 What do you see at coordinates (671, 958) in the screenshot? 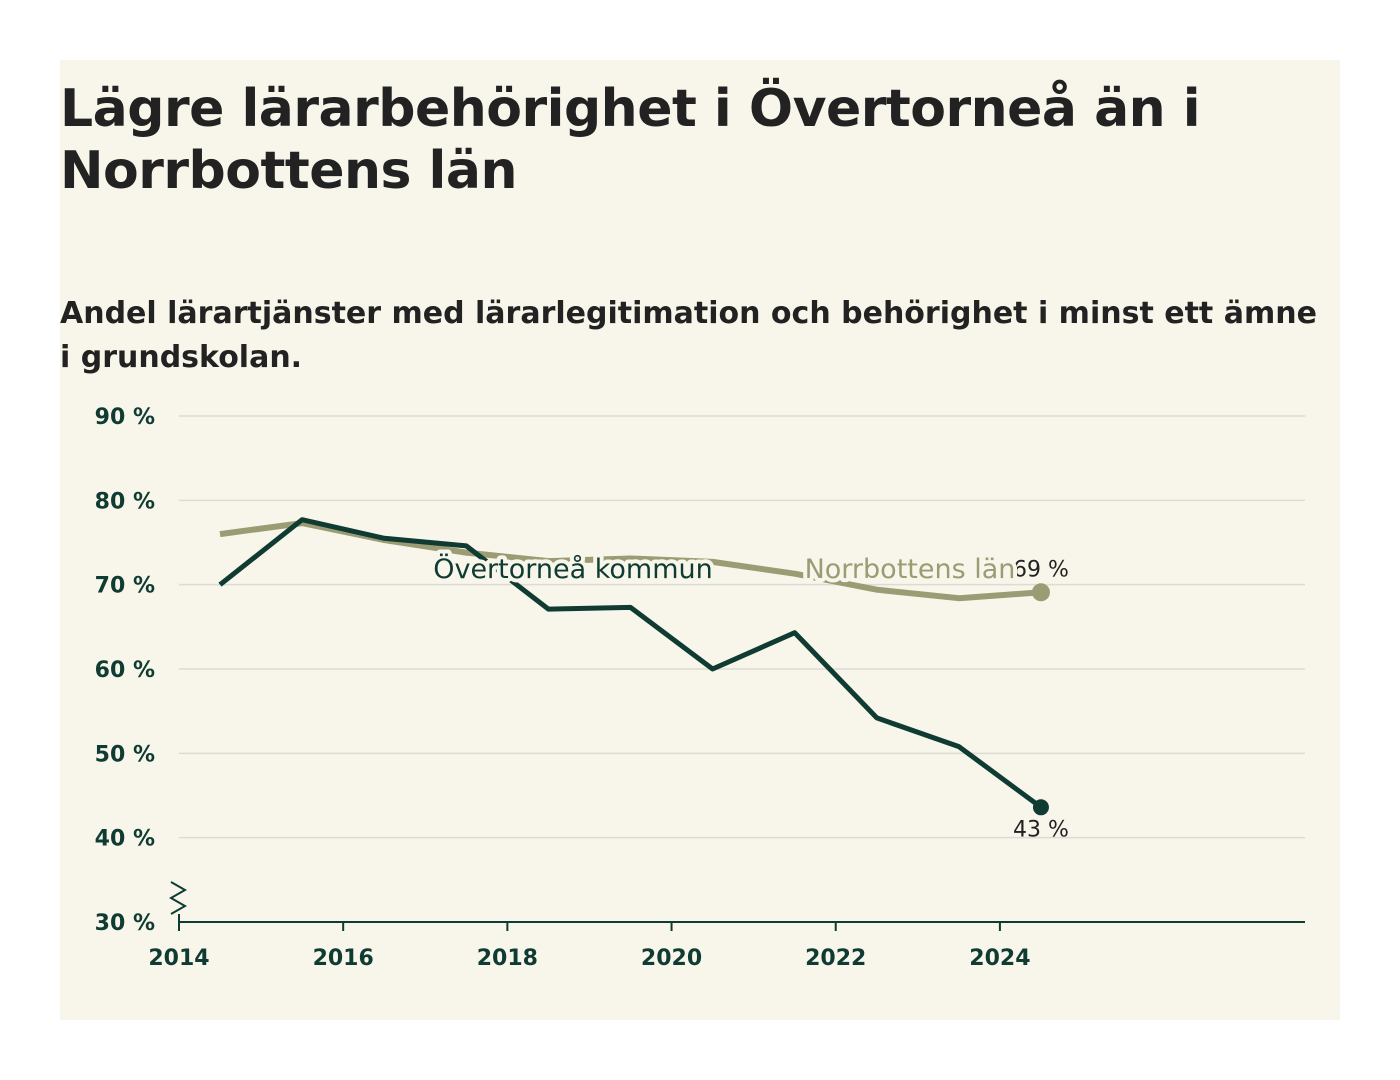
I see `x-tick-label: 2020` at bounding box center [671, 958].